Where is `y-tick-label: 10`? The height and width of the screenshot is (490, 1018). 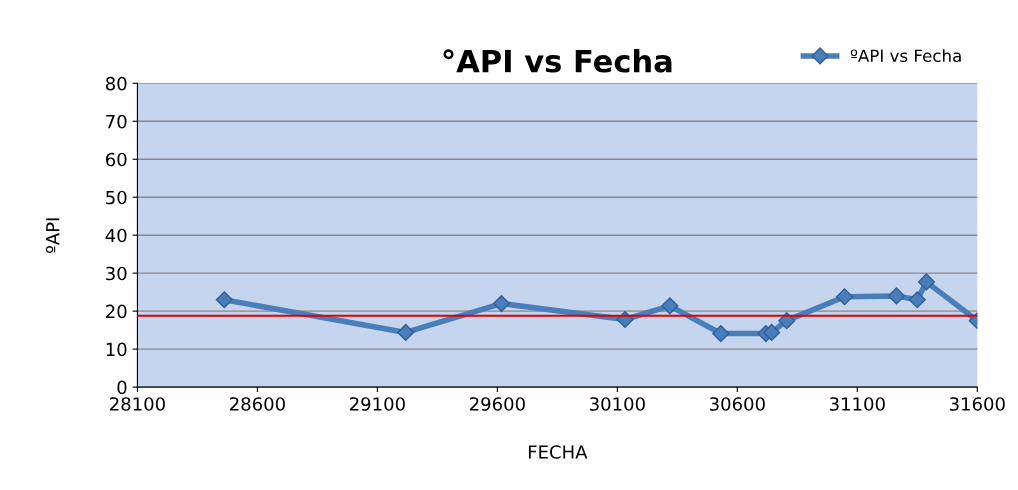
y-tick-label: 10 is located at coordinates (116, 349).